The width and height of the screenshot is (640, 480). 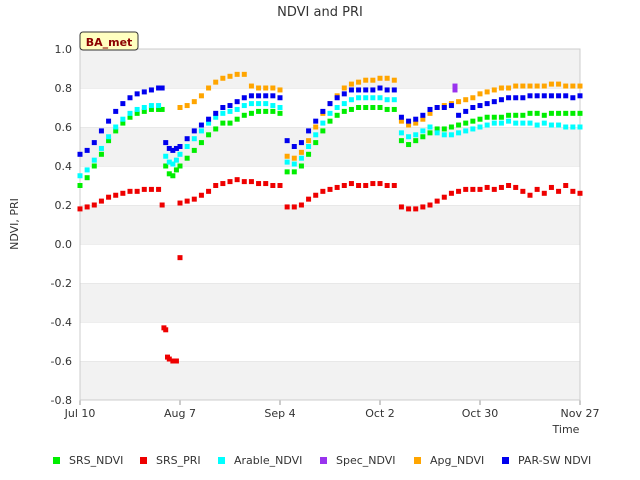 I want to click on legend-label: Apg_NDVI, so click(x=457, y=460).